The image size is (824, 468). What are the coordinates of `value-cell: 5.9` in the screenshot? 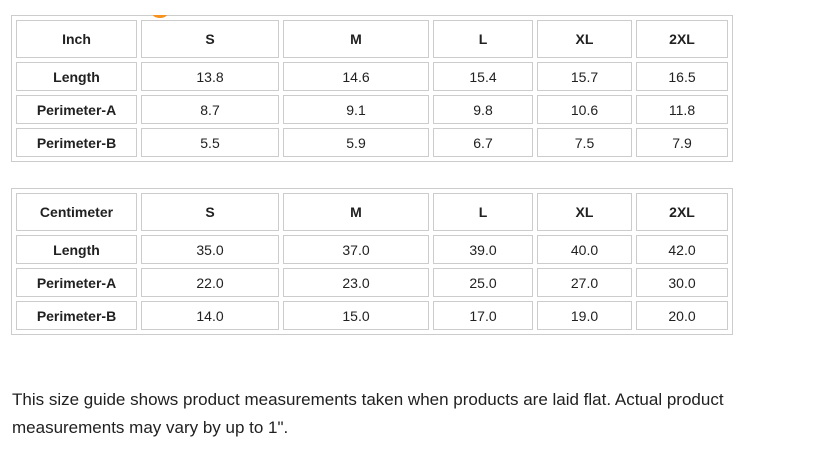 It's located at (356, 142).